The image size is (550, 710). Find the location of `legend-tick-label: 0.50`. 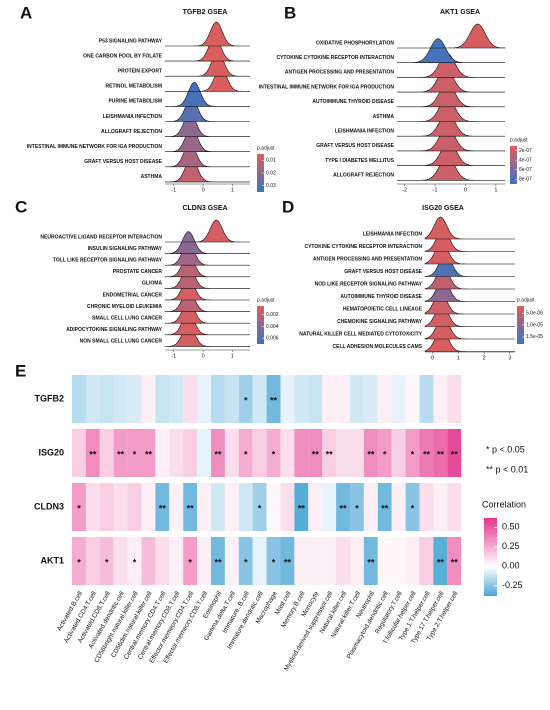

legend-tick-label: 0.50 is located at coordinates (511, 527).